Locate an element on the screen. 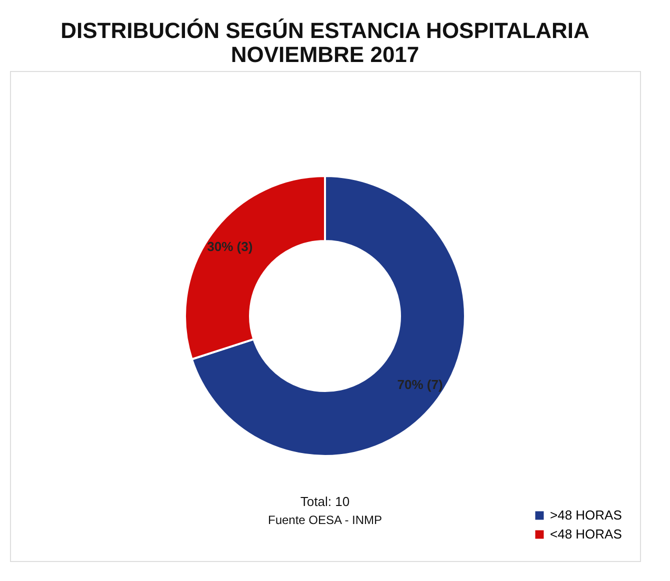  data-label: 30% (3) is located at coordinates (230, 246).